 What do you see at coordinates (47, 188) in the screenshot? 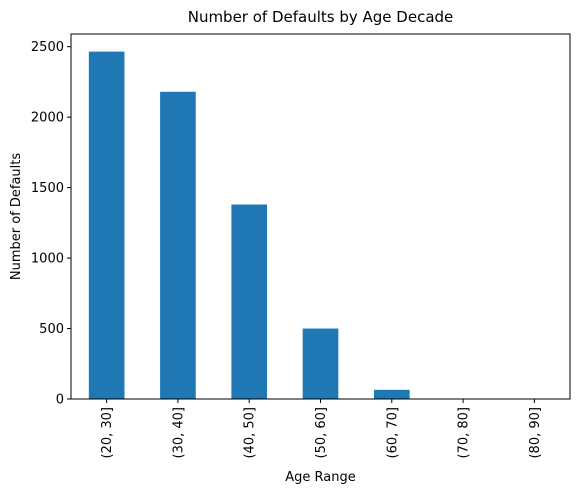
I see `y-tick-label: 1500` at bounding box center [47, 188].